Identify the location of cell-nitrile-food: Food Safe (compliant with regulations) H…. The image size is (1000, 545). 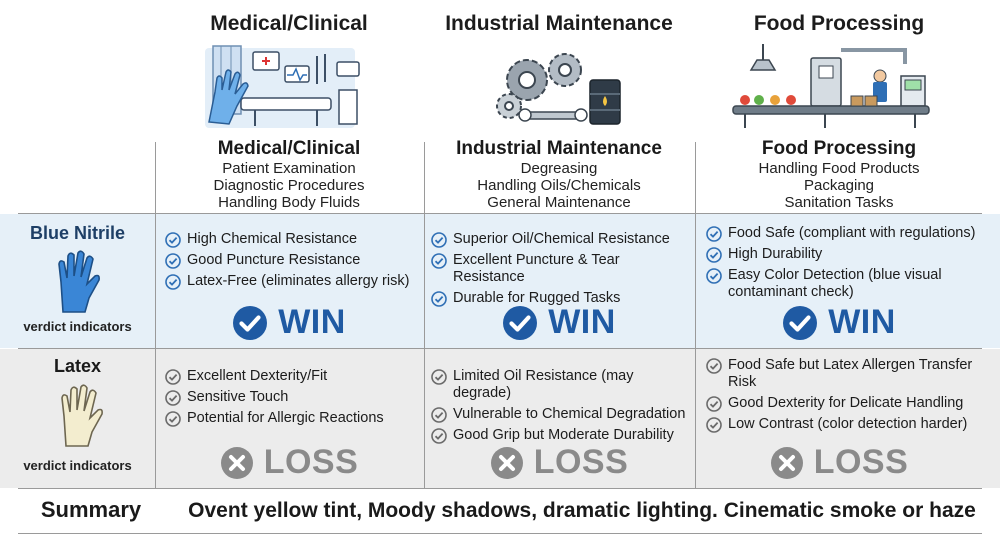
(846, 265).